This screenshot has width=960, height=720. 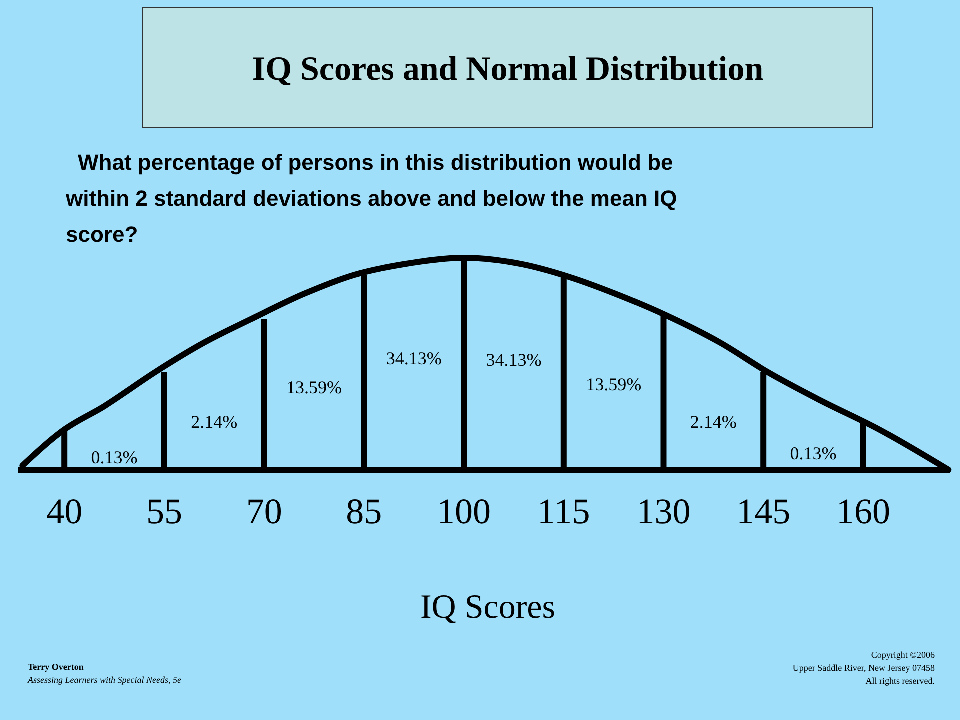 I want to click on x-tick-label: 130, so click(x=663, y=512).